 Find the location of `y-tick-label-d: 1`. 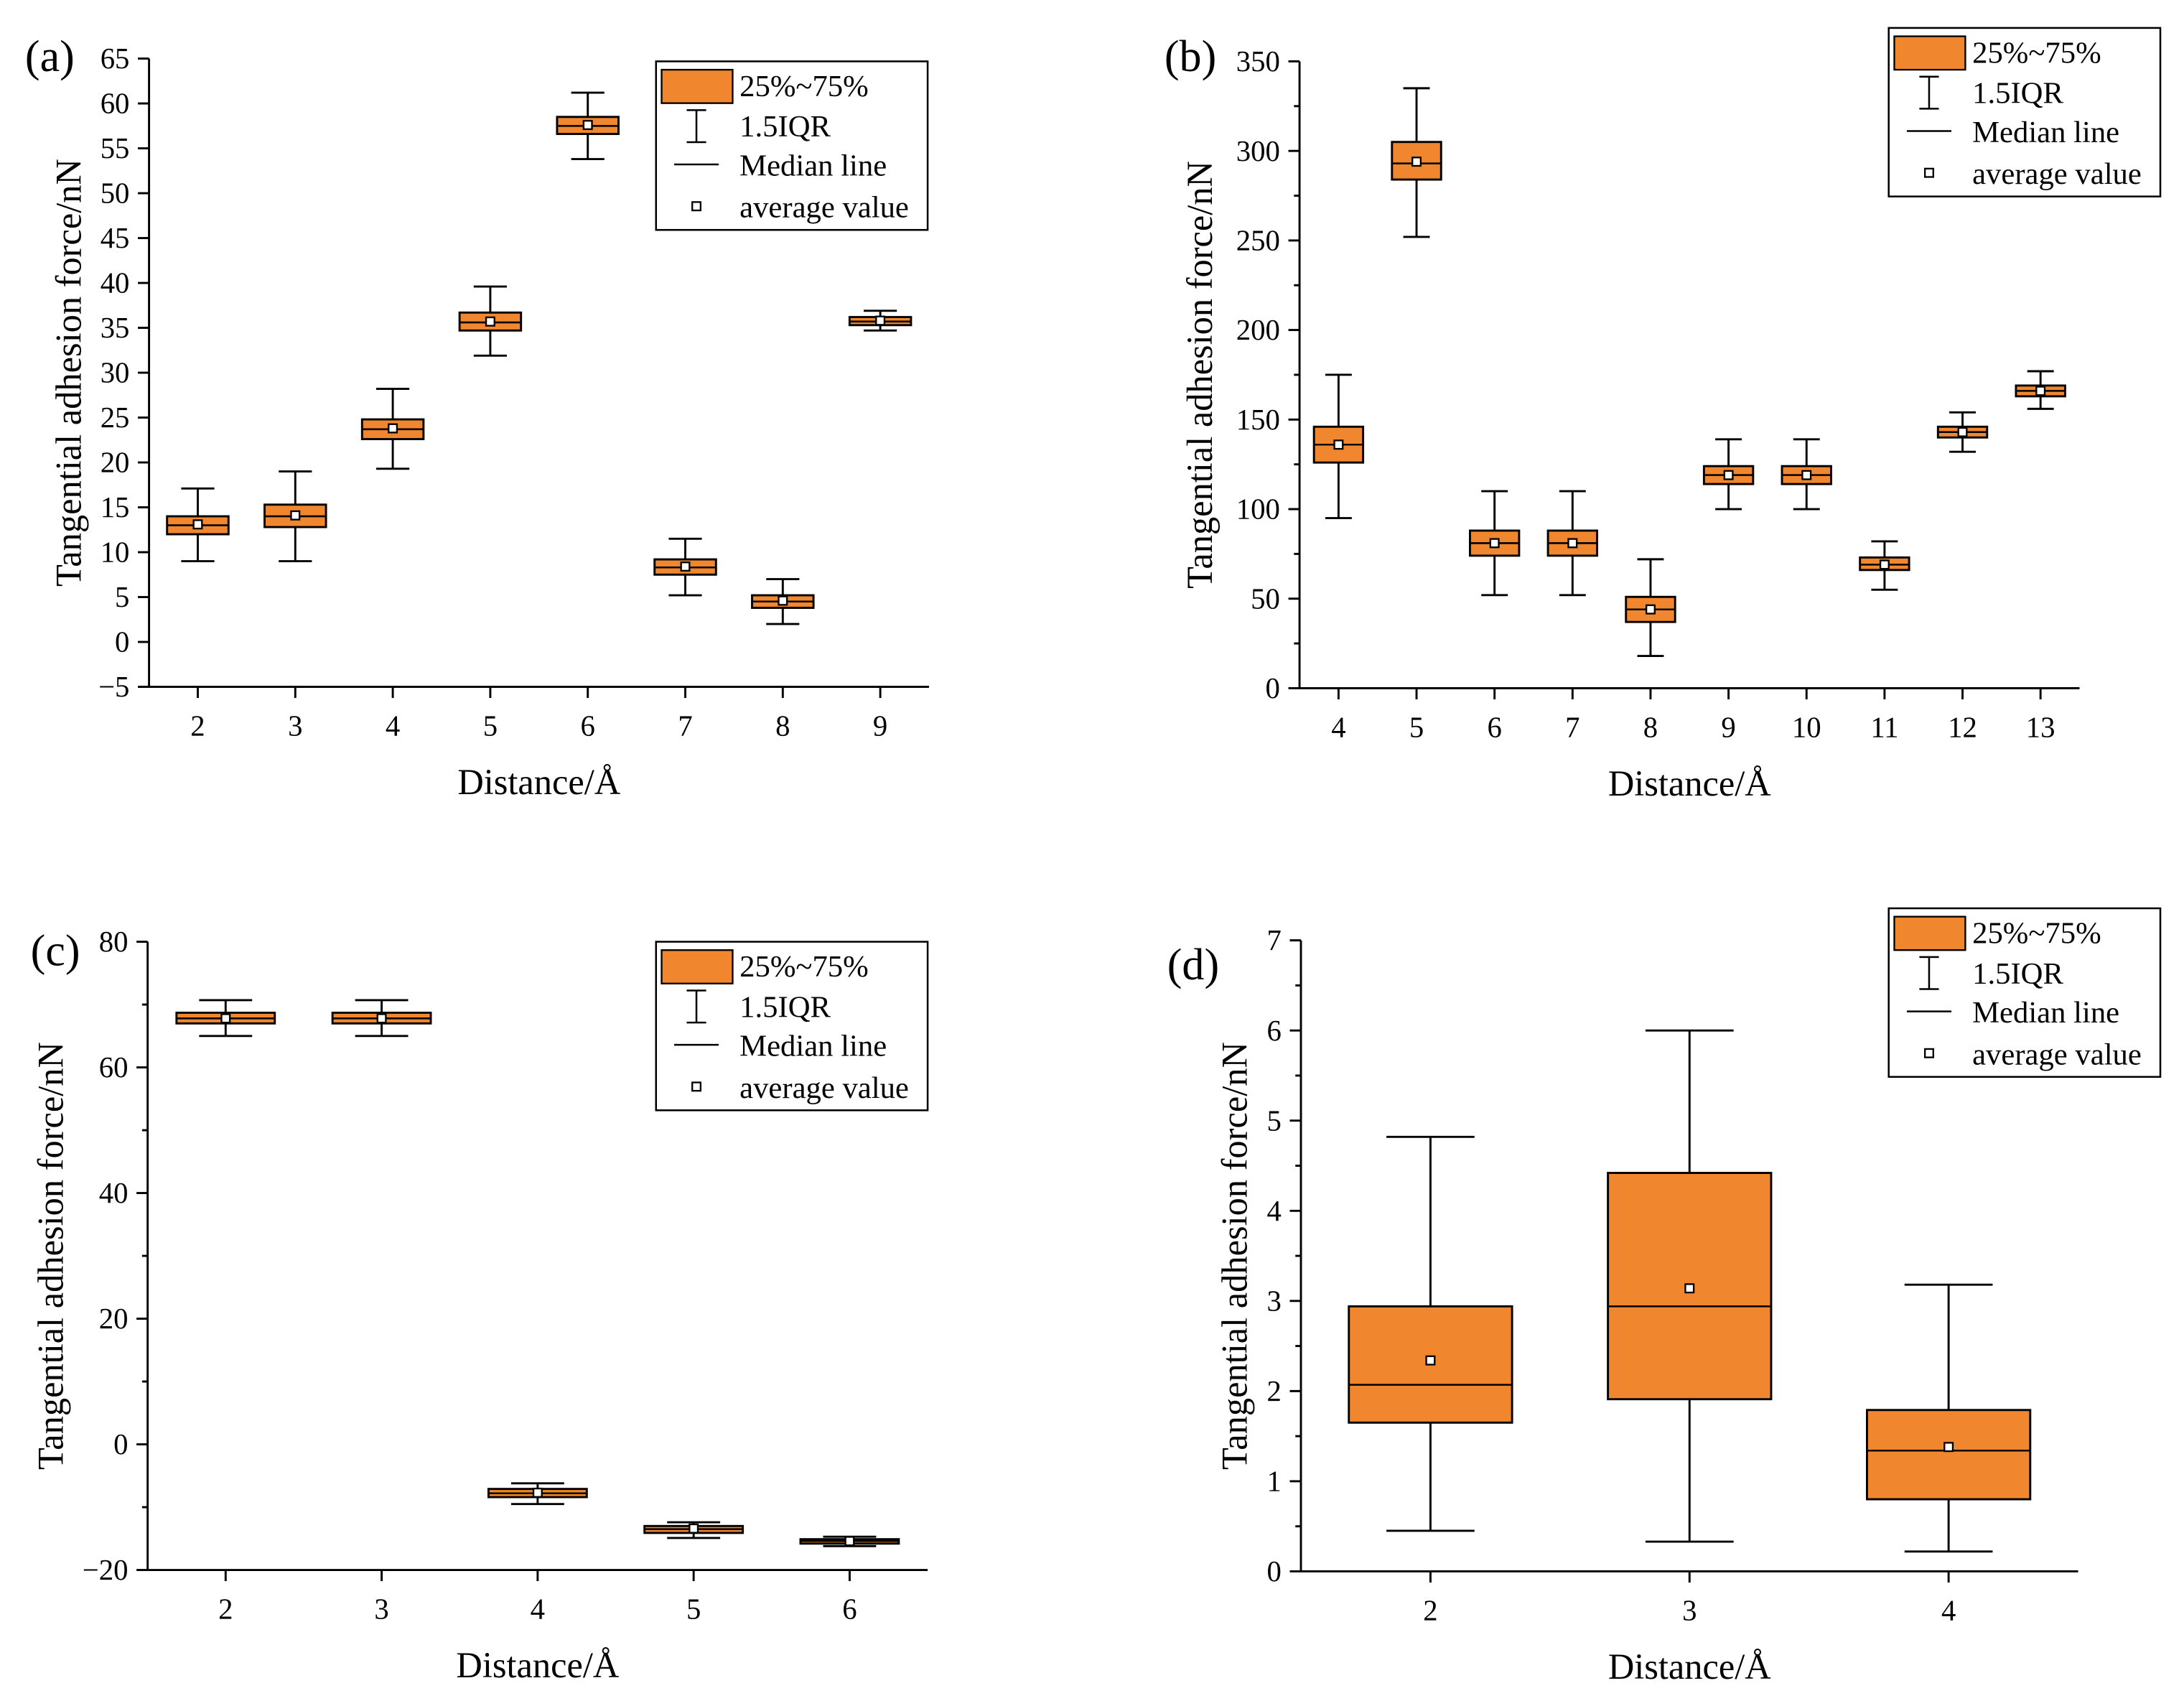

y-tick-label-d: 1 is located at coordinates (1273, 1481).